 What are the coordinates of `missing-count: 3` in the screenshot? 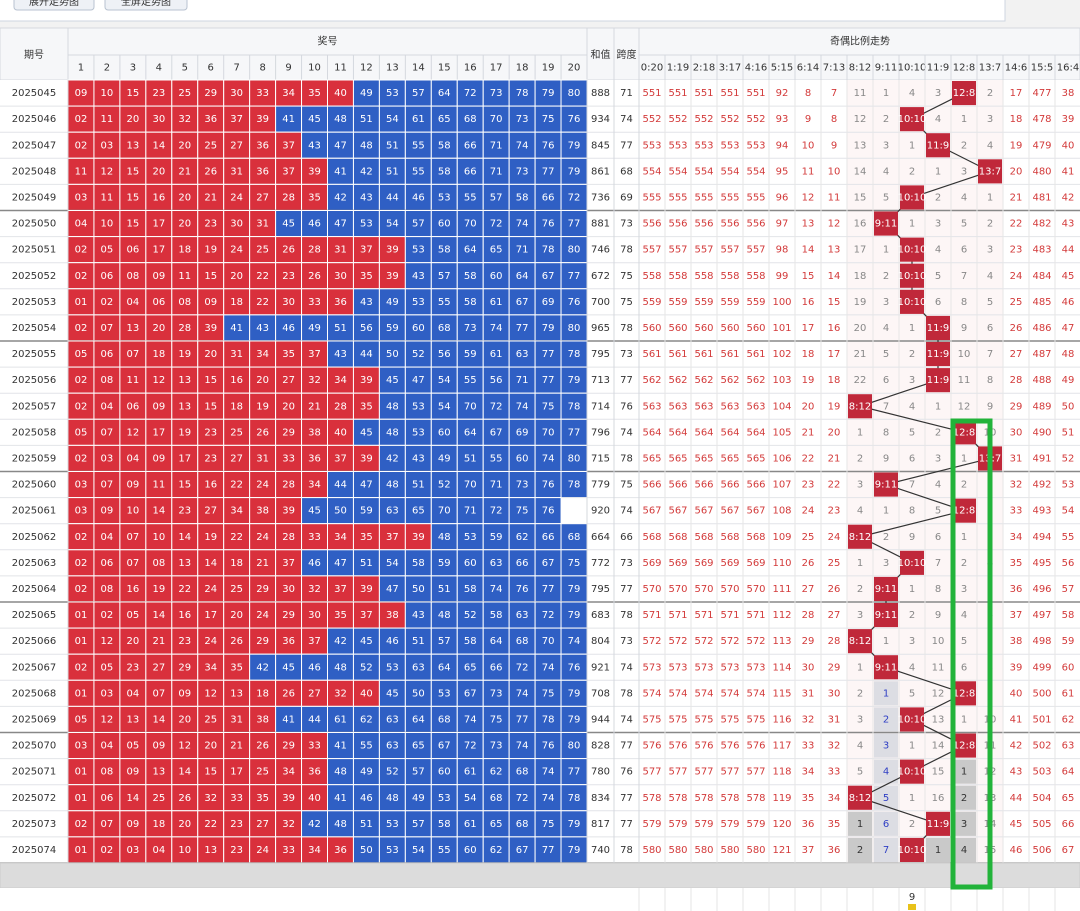 It's located at (860, 485).